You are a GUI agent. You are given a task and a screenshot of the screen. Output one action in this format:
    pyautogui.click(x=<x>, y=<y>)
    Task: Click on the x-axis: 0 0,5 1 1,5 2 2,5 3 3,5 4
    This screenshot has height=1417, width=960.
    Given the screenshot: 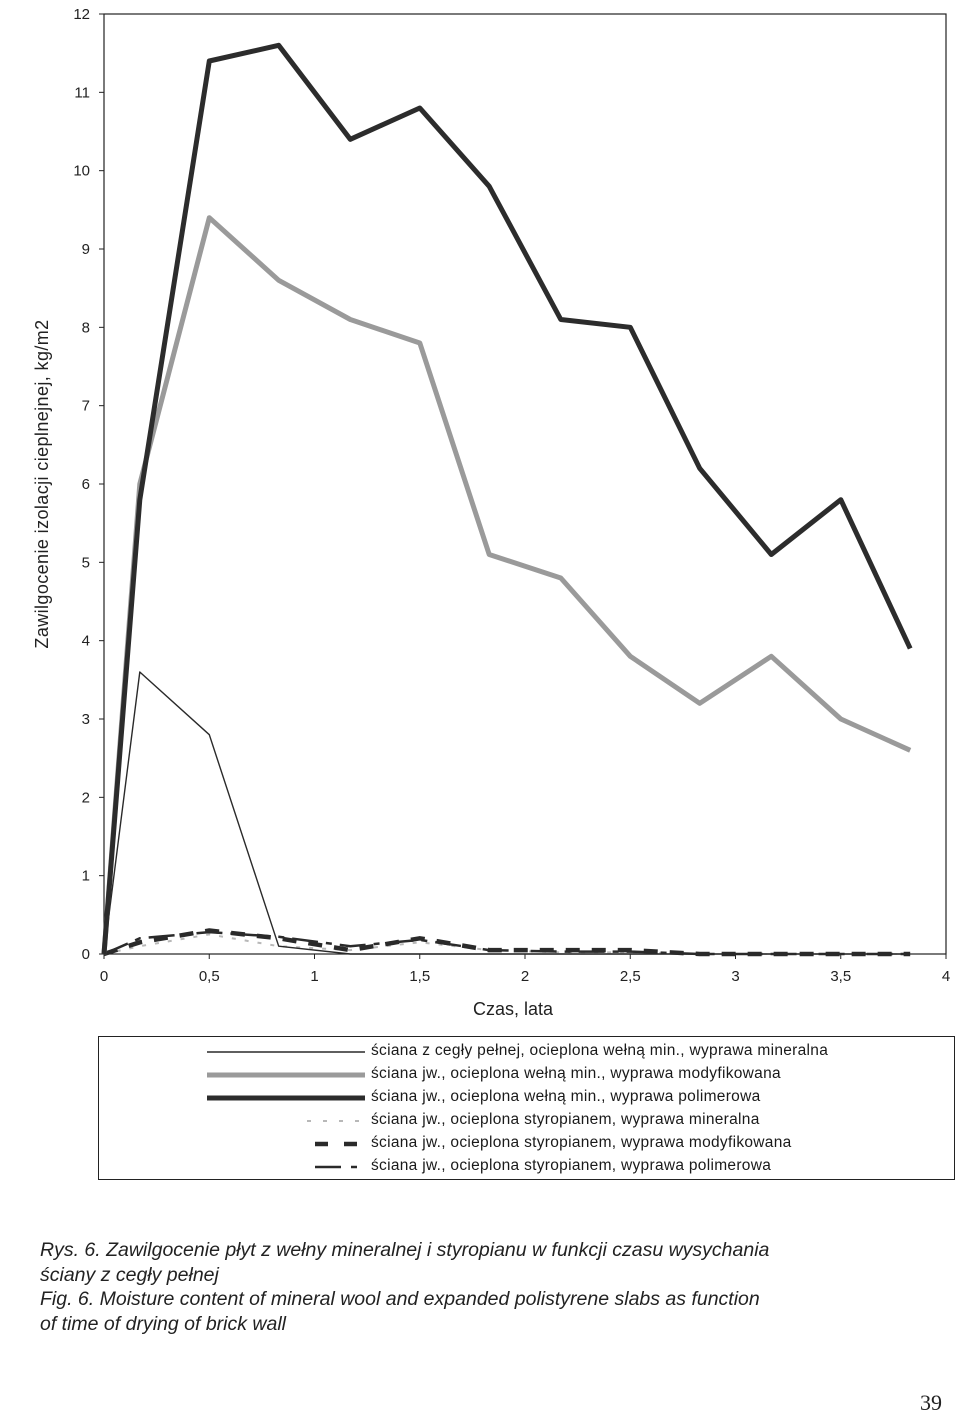 What is the action you would take?
    pyautogui.click(x=525, y=969)
    